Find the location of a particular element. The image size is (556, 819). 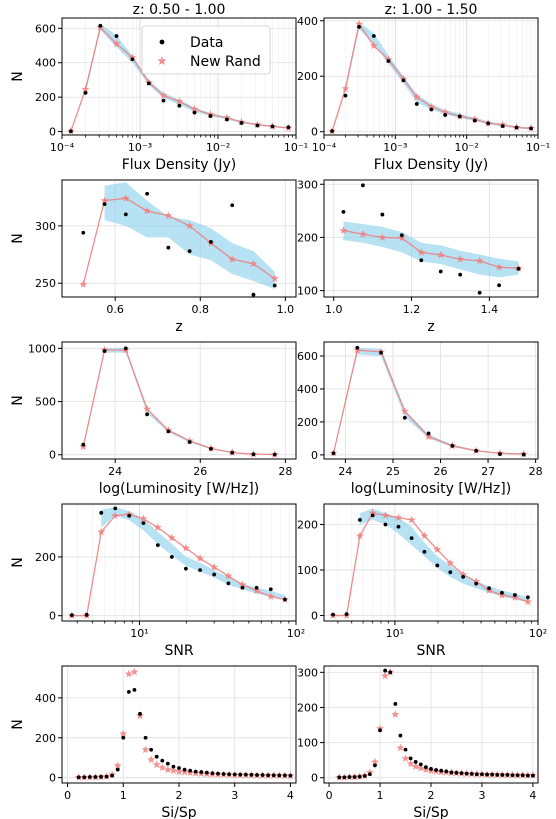

legend-data-label: Data is located at coordinates (206, 43).